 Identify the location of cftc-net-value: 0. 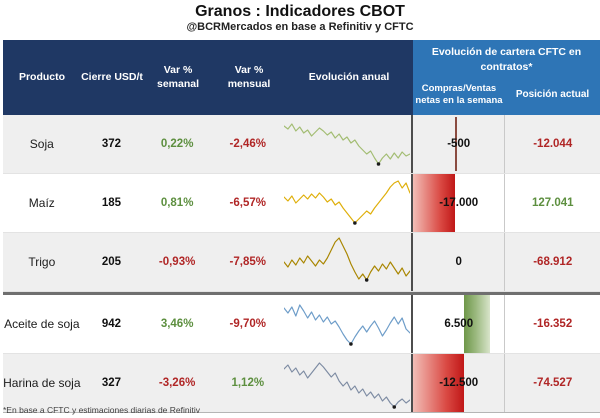
(458, 262).